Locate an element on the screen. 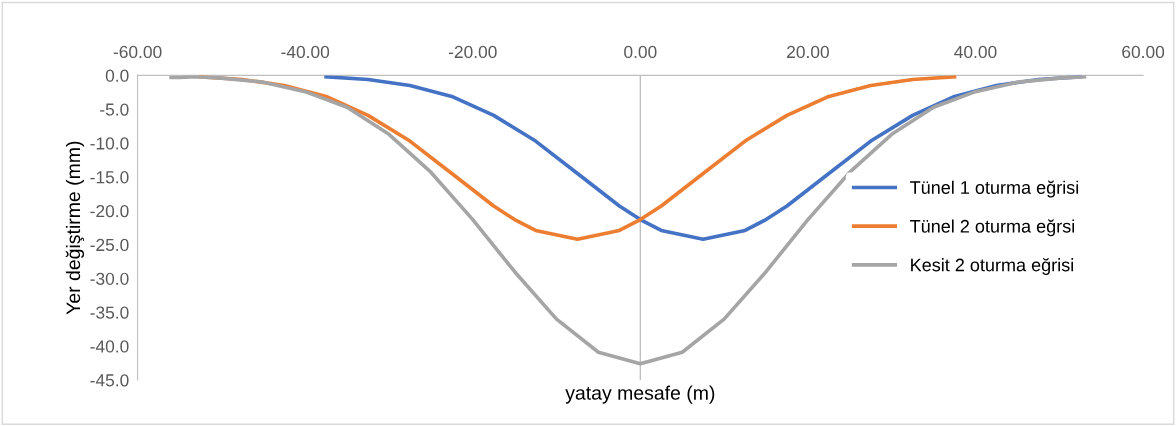  x-axis-title: yatay mesafe (m) is located at coordinates (640, 394).